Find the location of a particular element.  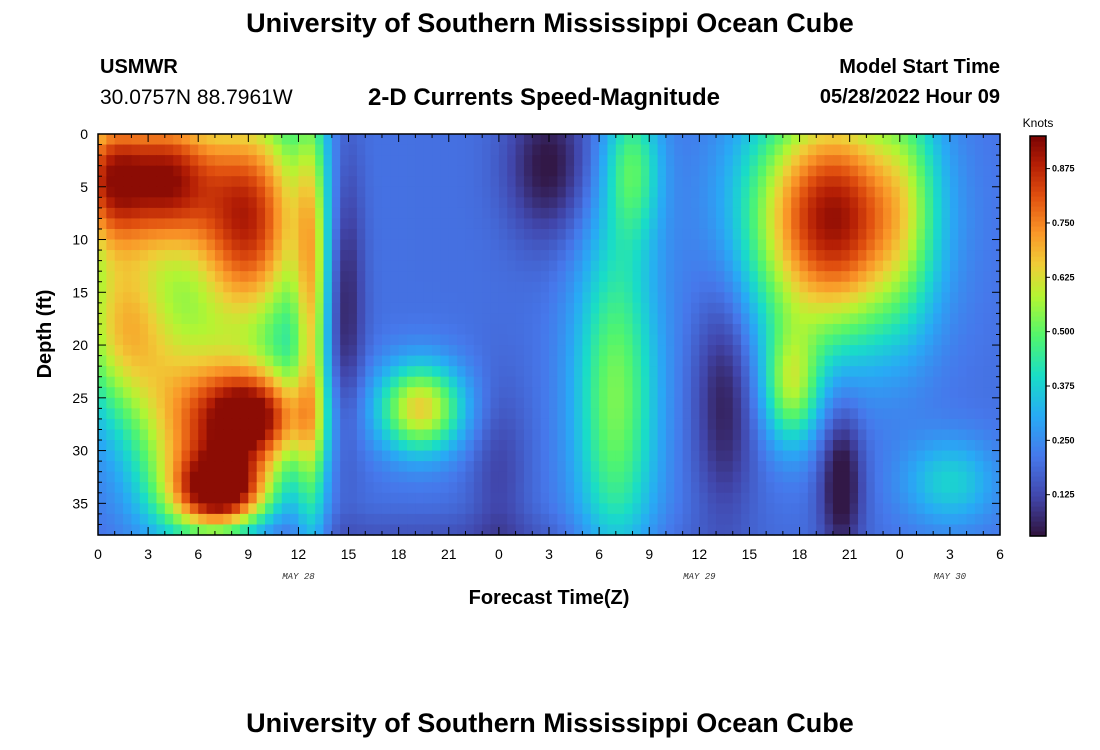

colorbar-segment is located at coordinates (1038, 224).